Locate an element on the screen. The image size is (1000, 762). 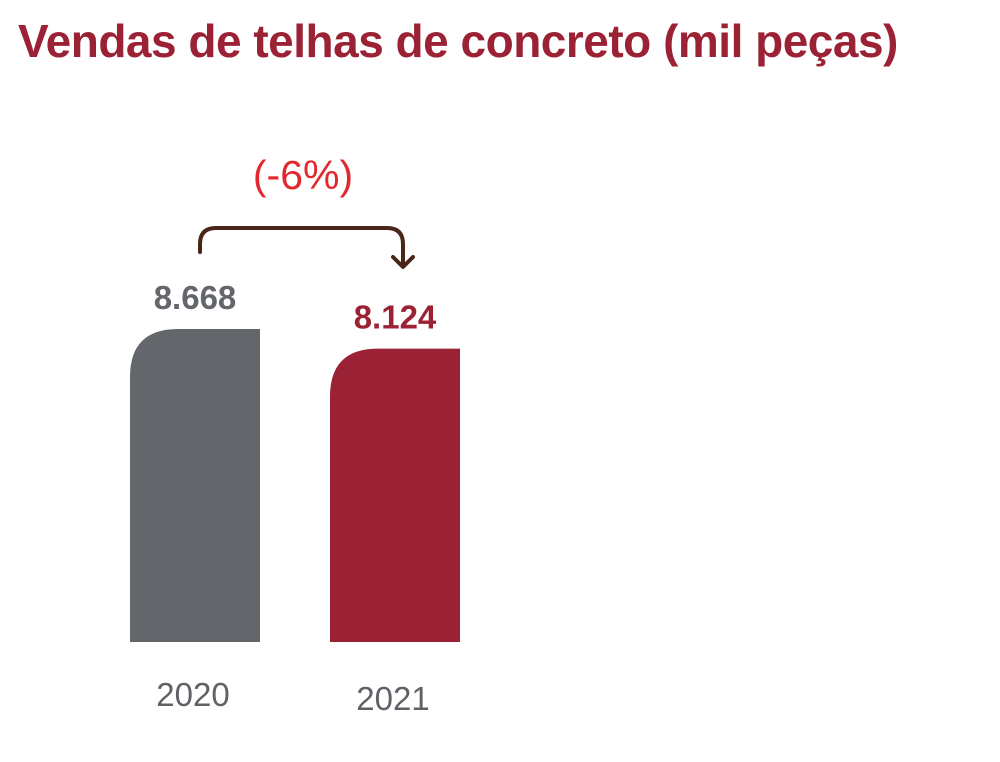
bar-2021 is located at coordinates (395, 495).